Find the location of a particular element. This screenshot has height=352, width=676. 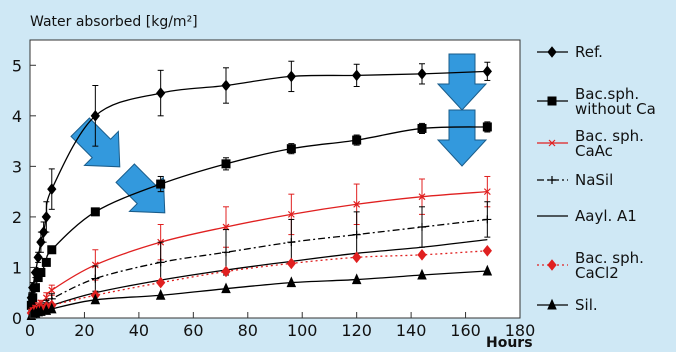

legend-item: NaSil is located at coordinates (575, 180).